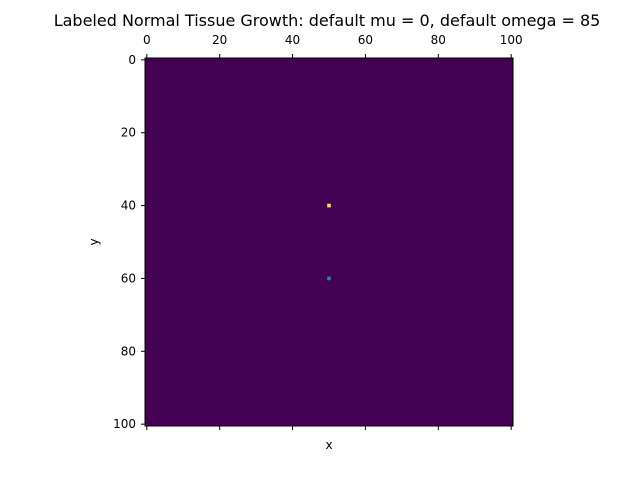  Describe the element at coordinates (333, 45) in the screenshot. I see `x-axis-top: 0 20 40 60 80 100` at that location.